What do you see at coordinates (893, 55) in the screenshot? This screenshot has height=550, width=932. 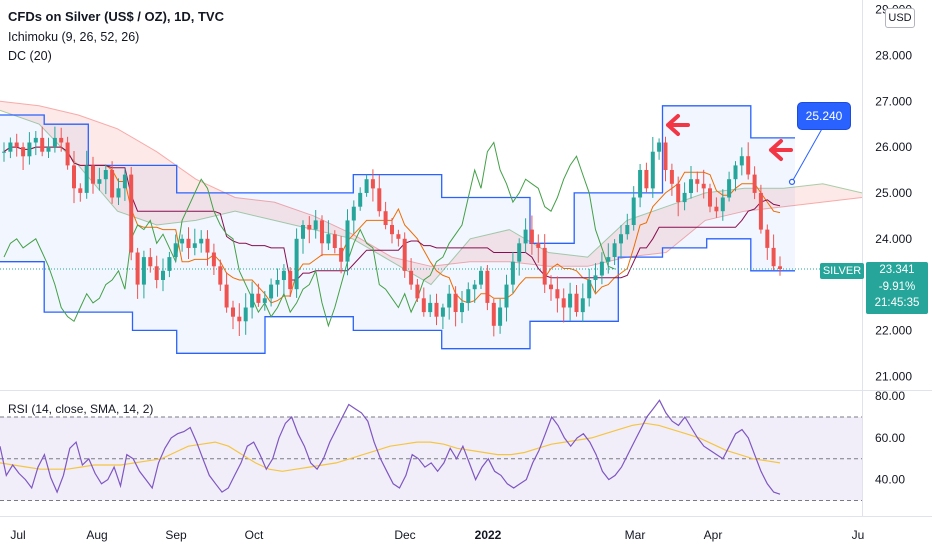 I see `price-tick-label: 28.000` at bounding box center [893, 55].